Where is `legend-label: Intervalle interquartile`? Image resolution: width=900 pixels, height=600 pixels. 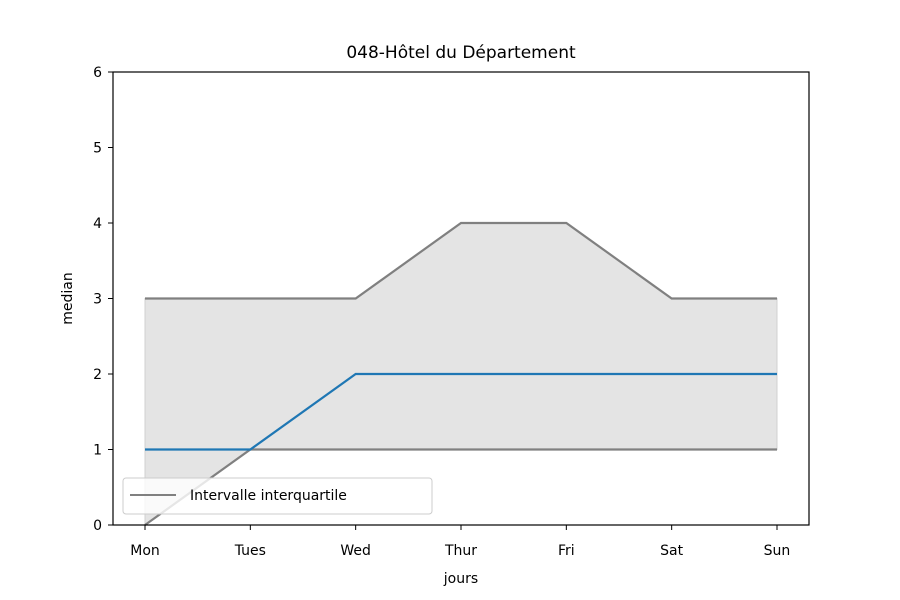
legend-label: Intervalle interquartile is located at coordinates (268, 496).